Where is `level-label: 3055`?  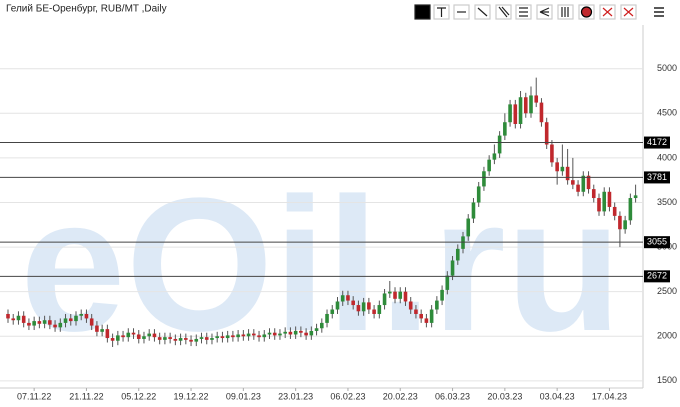 level-label: 3055 is located at coordinates (657, 242).